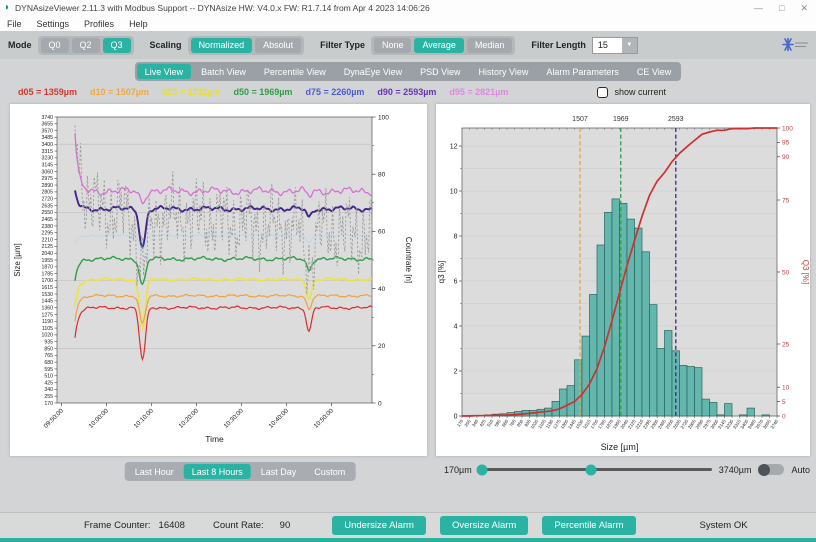 This screenshot has width=816, height=542. What do you see at coordinates (54, 418) in the screenshot?
I see `svg-text: 09:50:00` at bounding box center [54, 418].